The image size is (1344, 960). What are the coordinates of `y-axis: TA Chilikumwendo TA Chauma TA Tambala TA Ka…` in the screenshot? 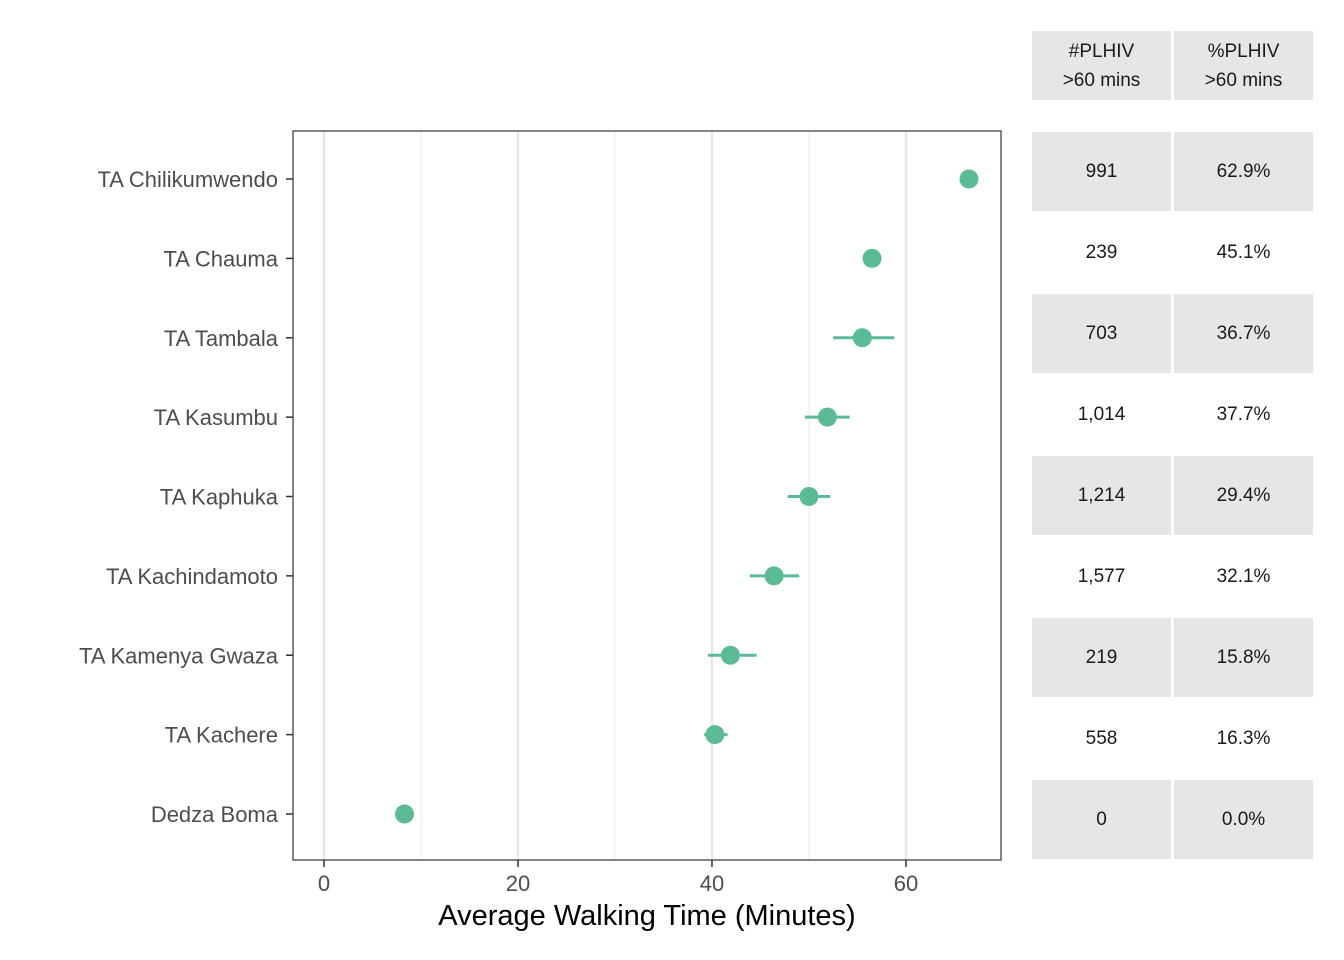 It's located at (186, 497).